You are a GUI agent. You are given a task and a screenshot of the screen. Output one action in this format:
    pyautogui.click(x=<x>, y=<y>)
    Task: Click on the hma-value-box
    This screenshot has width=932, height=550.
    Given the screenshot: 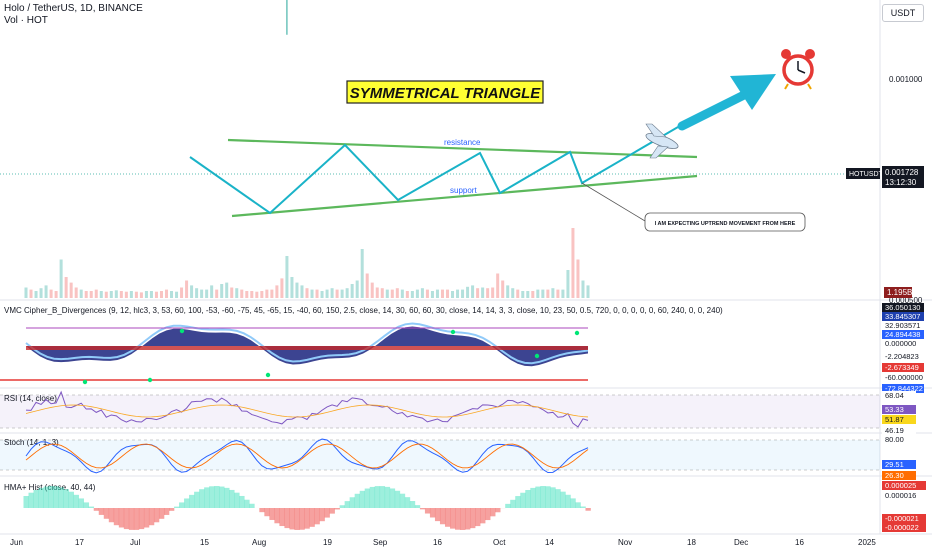 What is the action you would take?
    pyautogui.click(x=904, y=518)
    